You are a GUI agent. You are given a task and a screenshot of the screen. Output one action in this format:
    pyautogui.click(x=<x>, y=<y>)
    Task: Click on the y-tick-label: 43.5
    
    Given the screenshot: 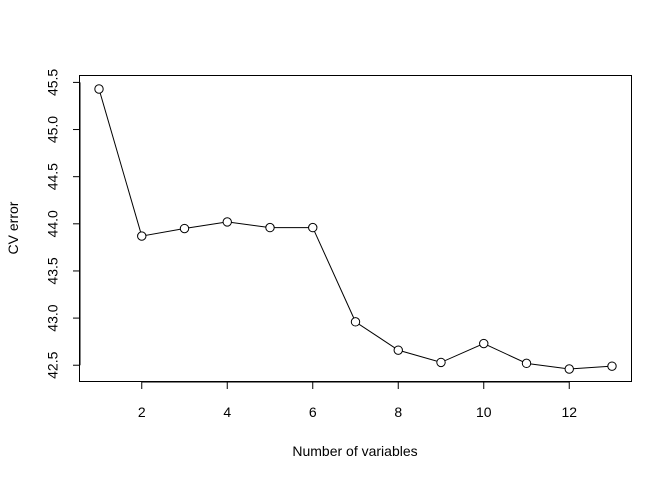 What is the action you would take?
    pyautogui.click(x=53, y=270)
    